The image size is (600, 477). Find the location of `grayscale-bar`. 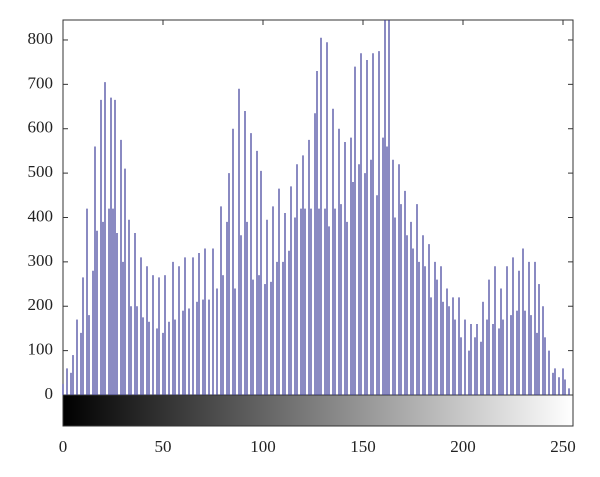

grayscale-bar is located at coordinates (318, 410).